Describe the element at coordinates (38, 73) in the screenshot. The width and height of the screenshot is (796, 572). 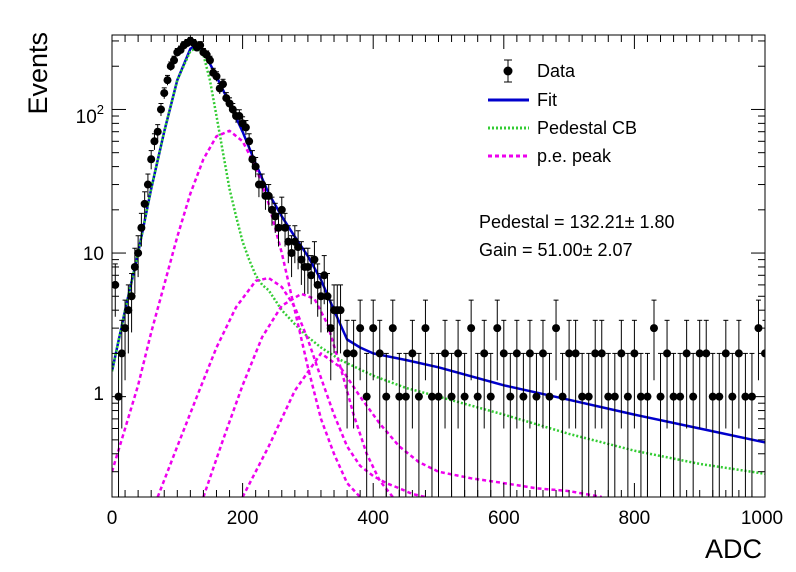
I see `y-axis-title: Events` at that location.